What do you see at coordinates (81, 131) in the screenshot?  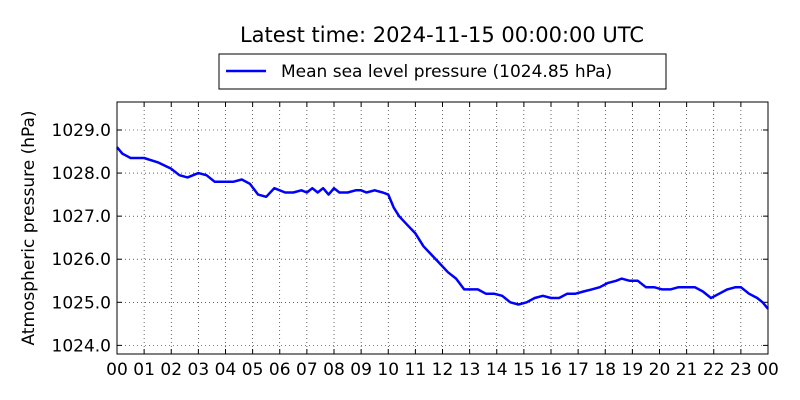 I see `y-tick-label: 1029.0` at bounding box center [81, 131].